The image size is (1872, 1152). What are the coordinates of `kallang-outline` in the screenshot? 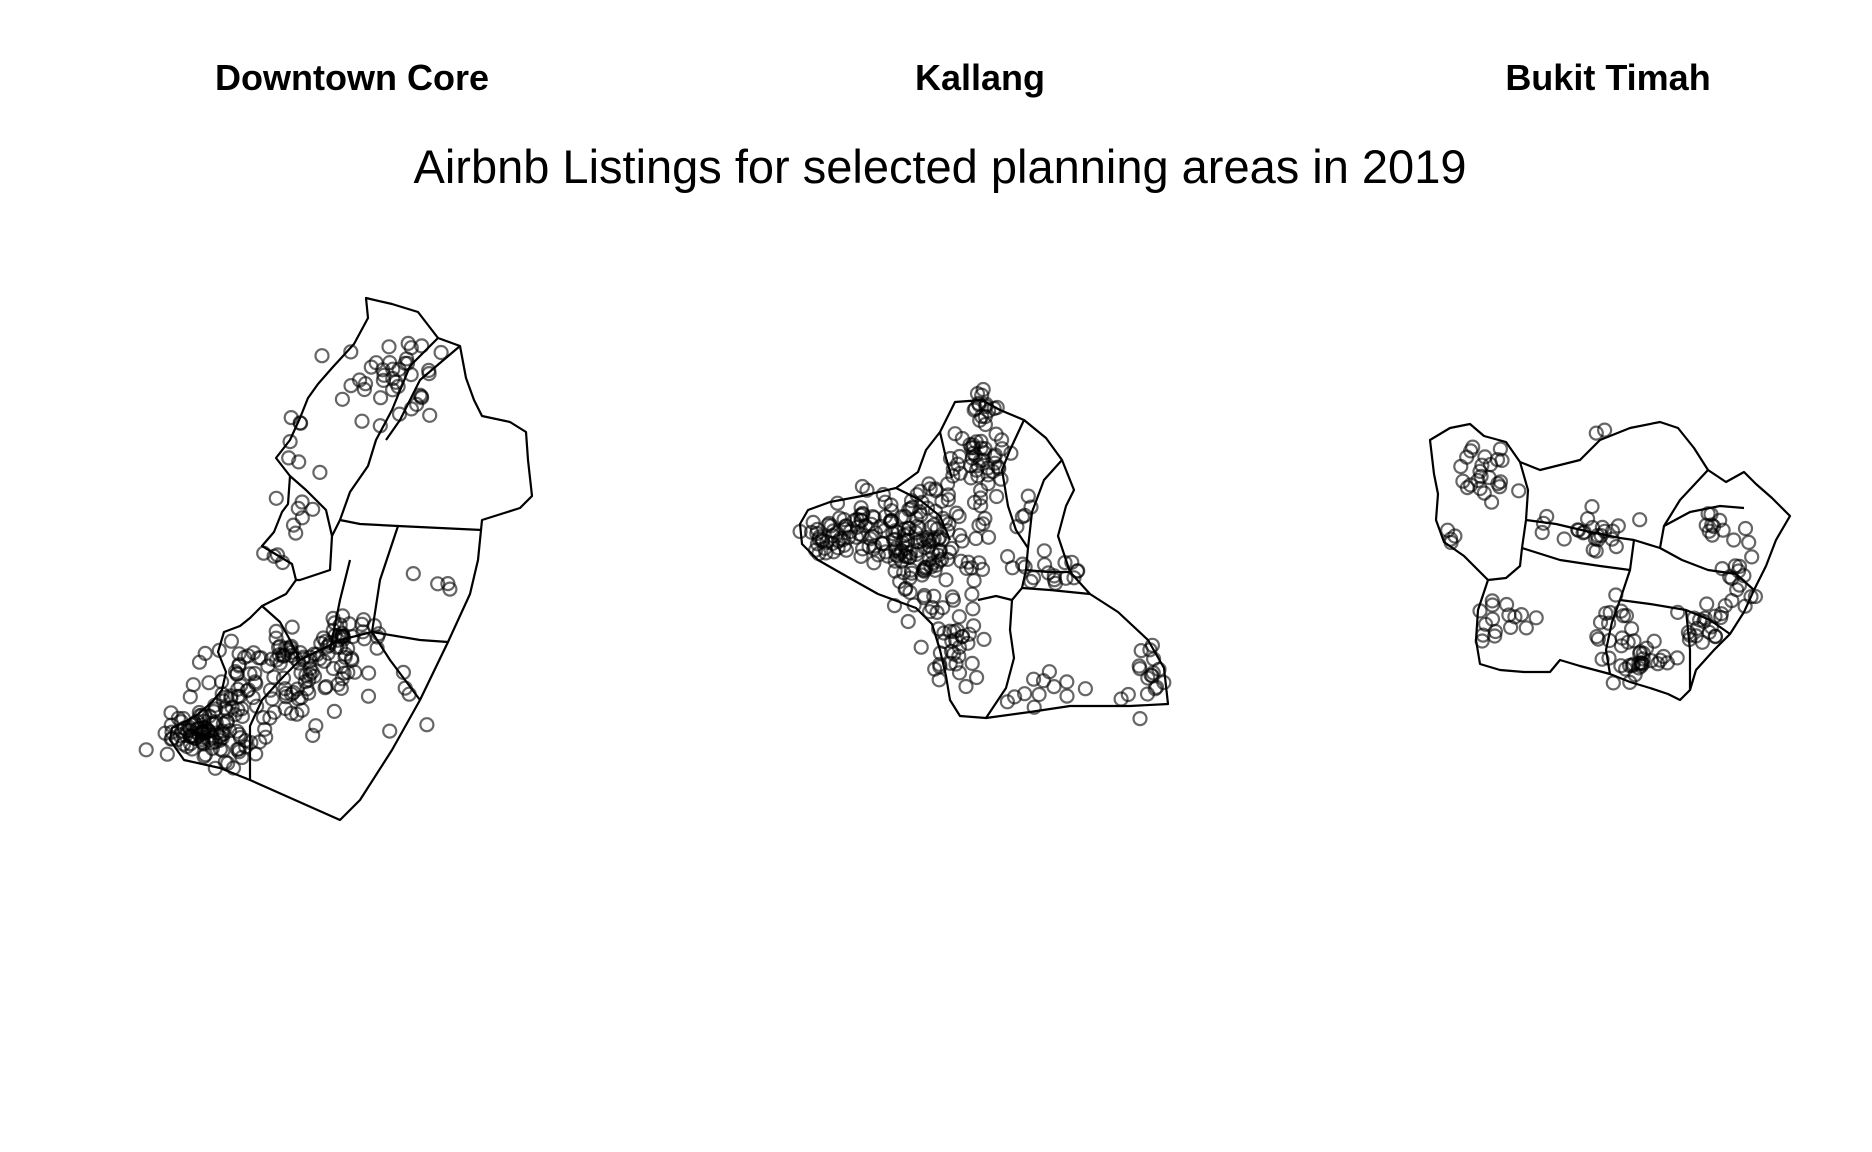 It's located at (984, 559).